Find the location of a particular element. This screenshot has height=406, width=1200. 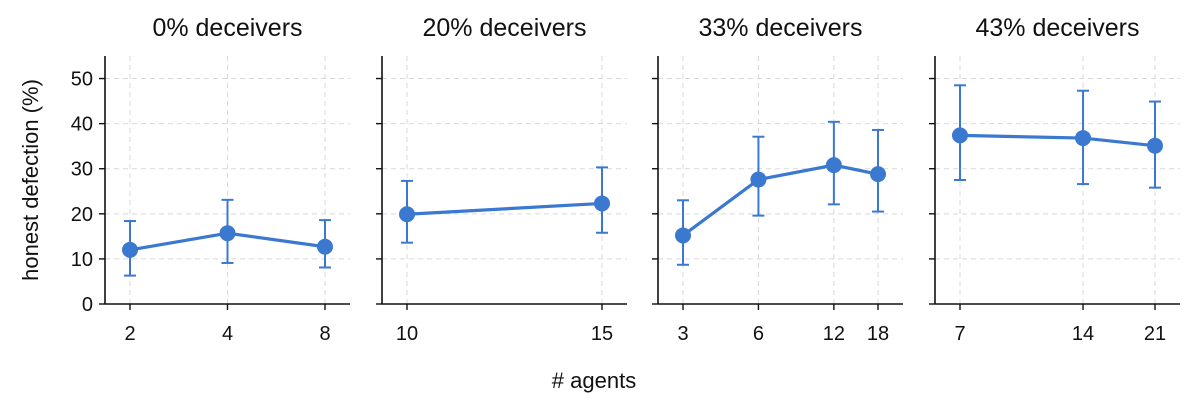

x-tick-label: 8 is located at coordinates (324, 334).